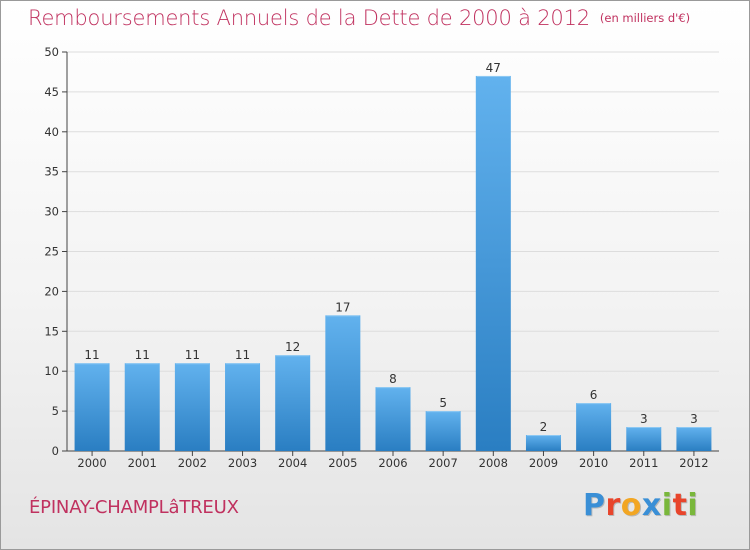  What do you see at coordinates (493, 463) in the screenshot?
I see `xtick-label-2008: 2008` at bounding box center [493, 463].